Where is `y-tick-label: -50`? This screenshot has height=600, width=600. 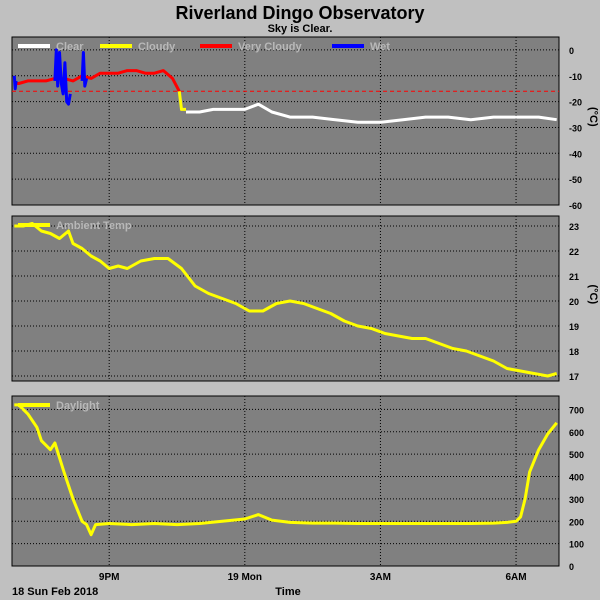 y-tick-label: -50 is located at coordinates (575, 180).